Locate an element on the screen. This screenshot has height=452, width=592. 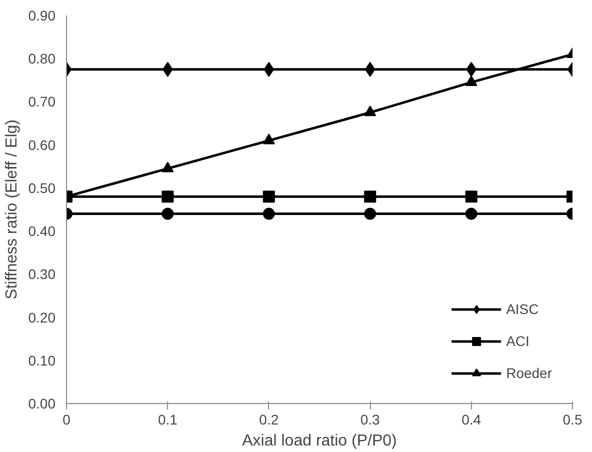
x-tick-label: 0 is located at coordinates (66, 420).